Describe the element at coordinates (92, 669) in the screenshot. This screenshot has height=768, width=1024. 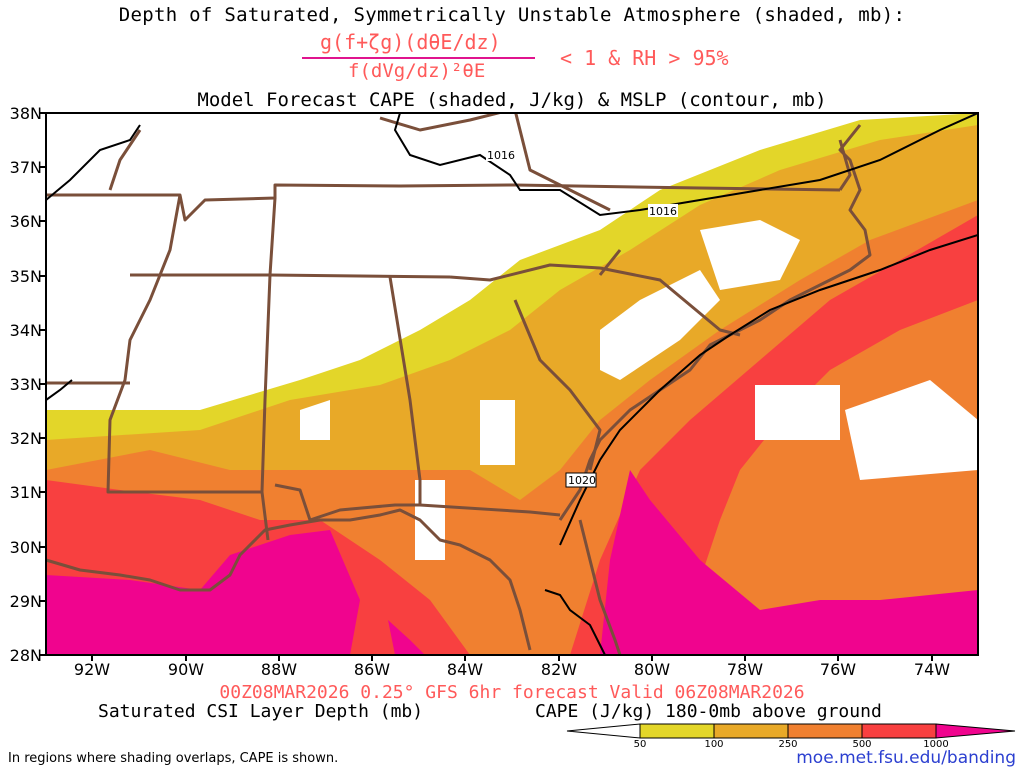
I see `lon-tick-92w: 92W` at that location.